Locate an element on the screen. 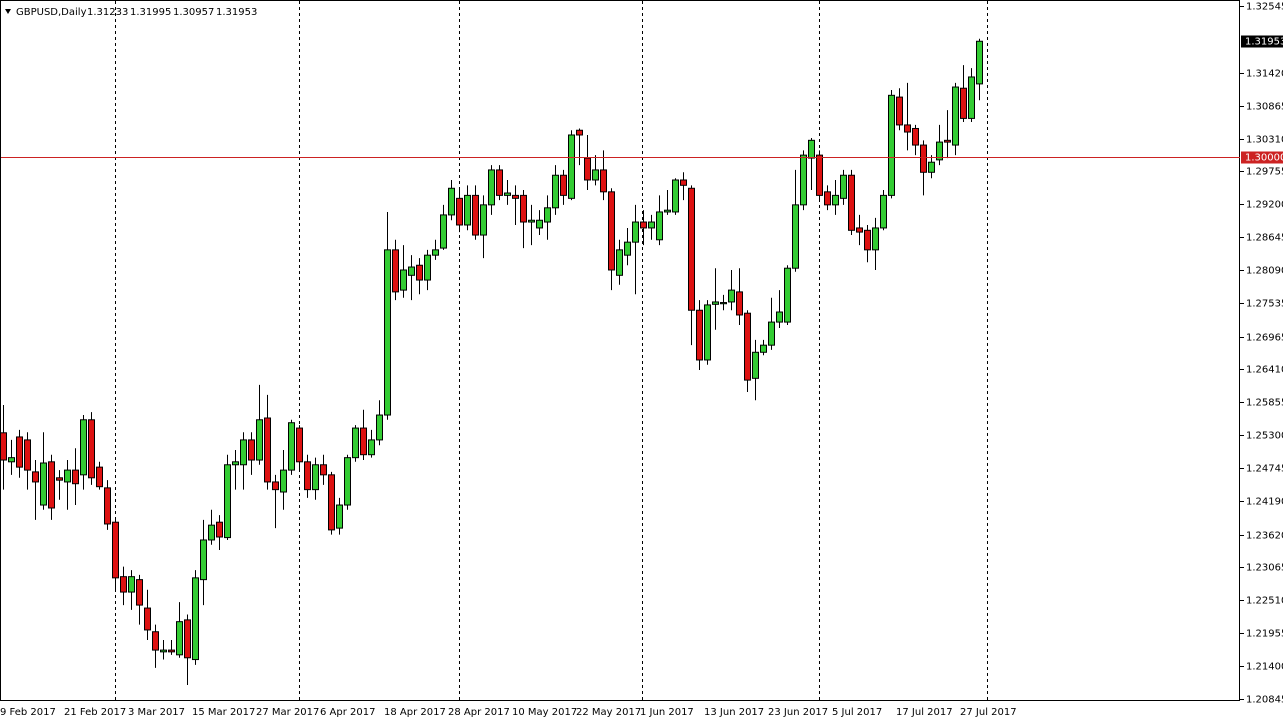 The image size is (1283, 726). x-tick-label: 23 Jun 2017 is located at coordinates (798, 712).